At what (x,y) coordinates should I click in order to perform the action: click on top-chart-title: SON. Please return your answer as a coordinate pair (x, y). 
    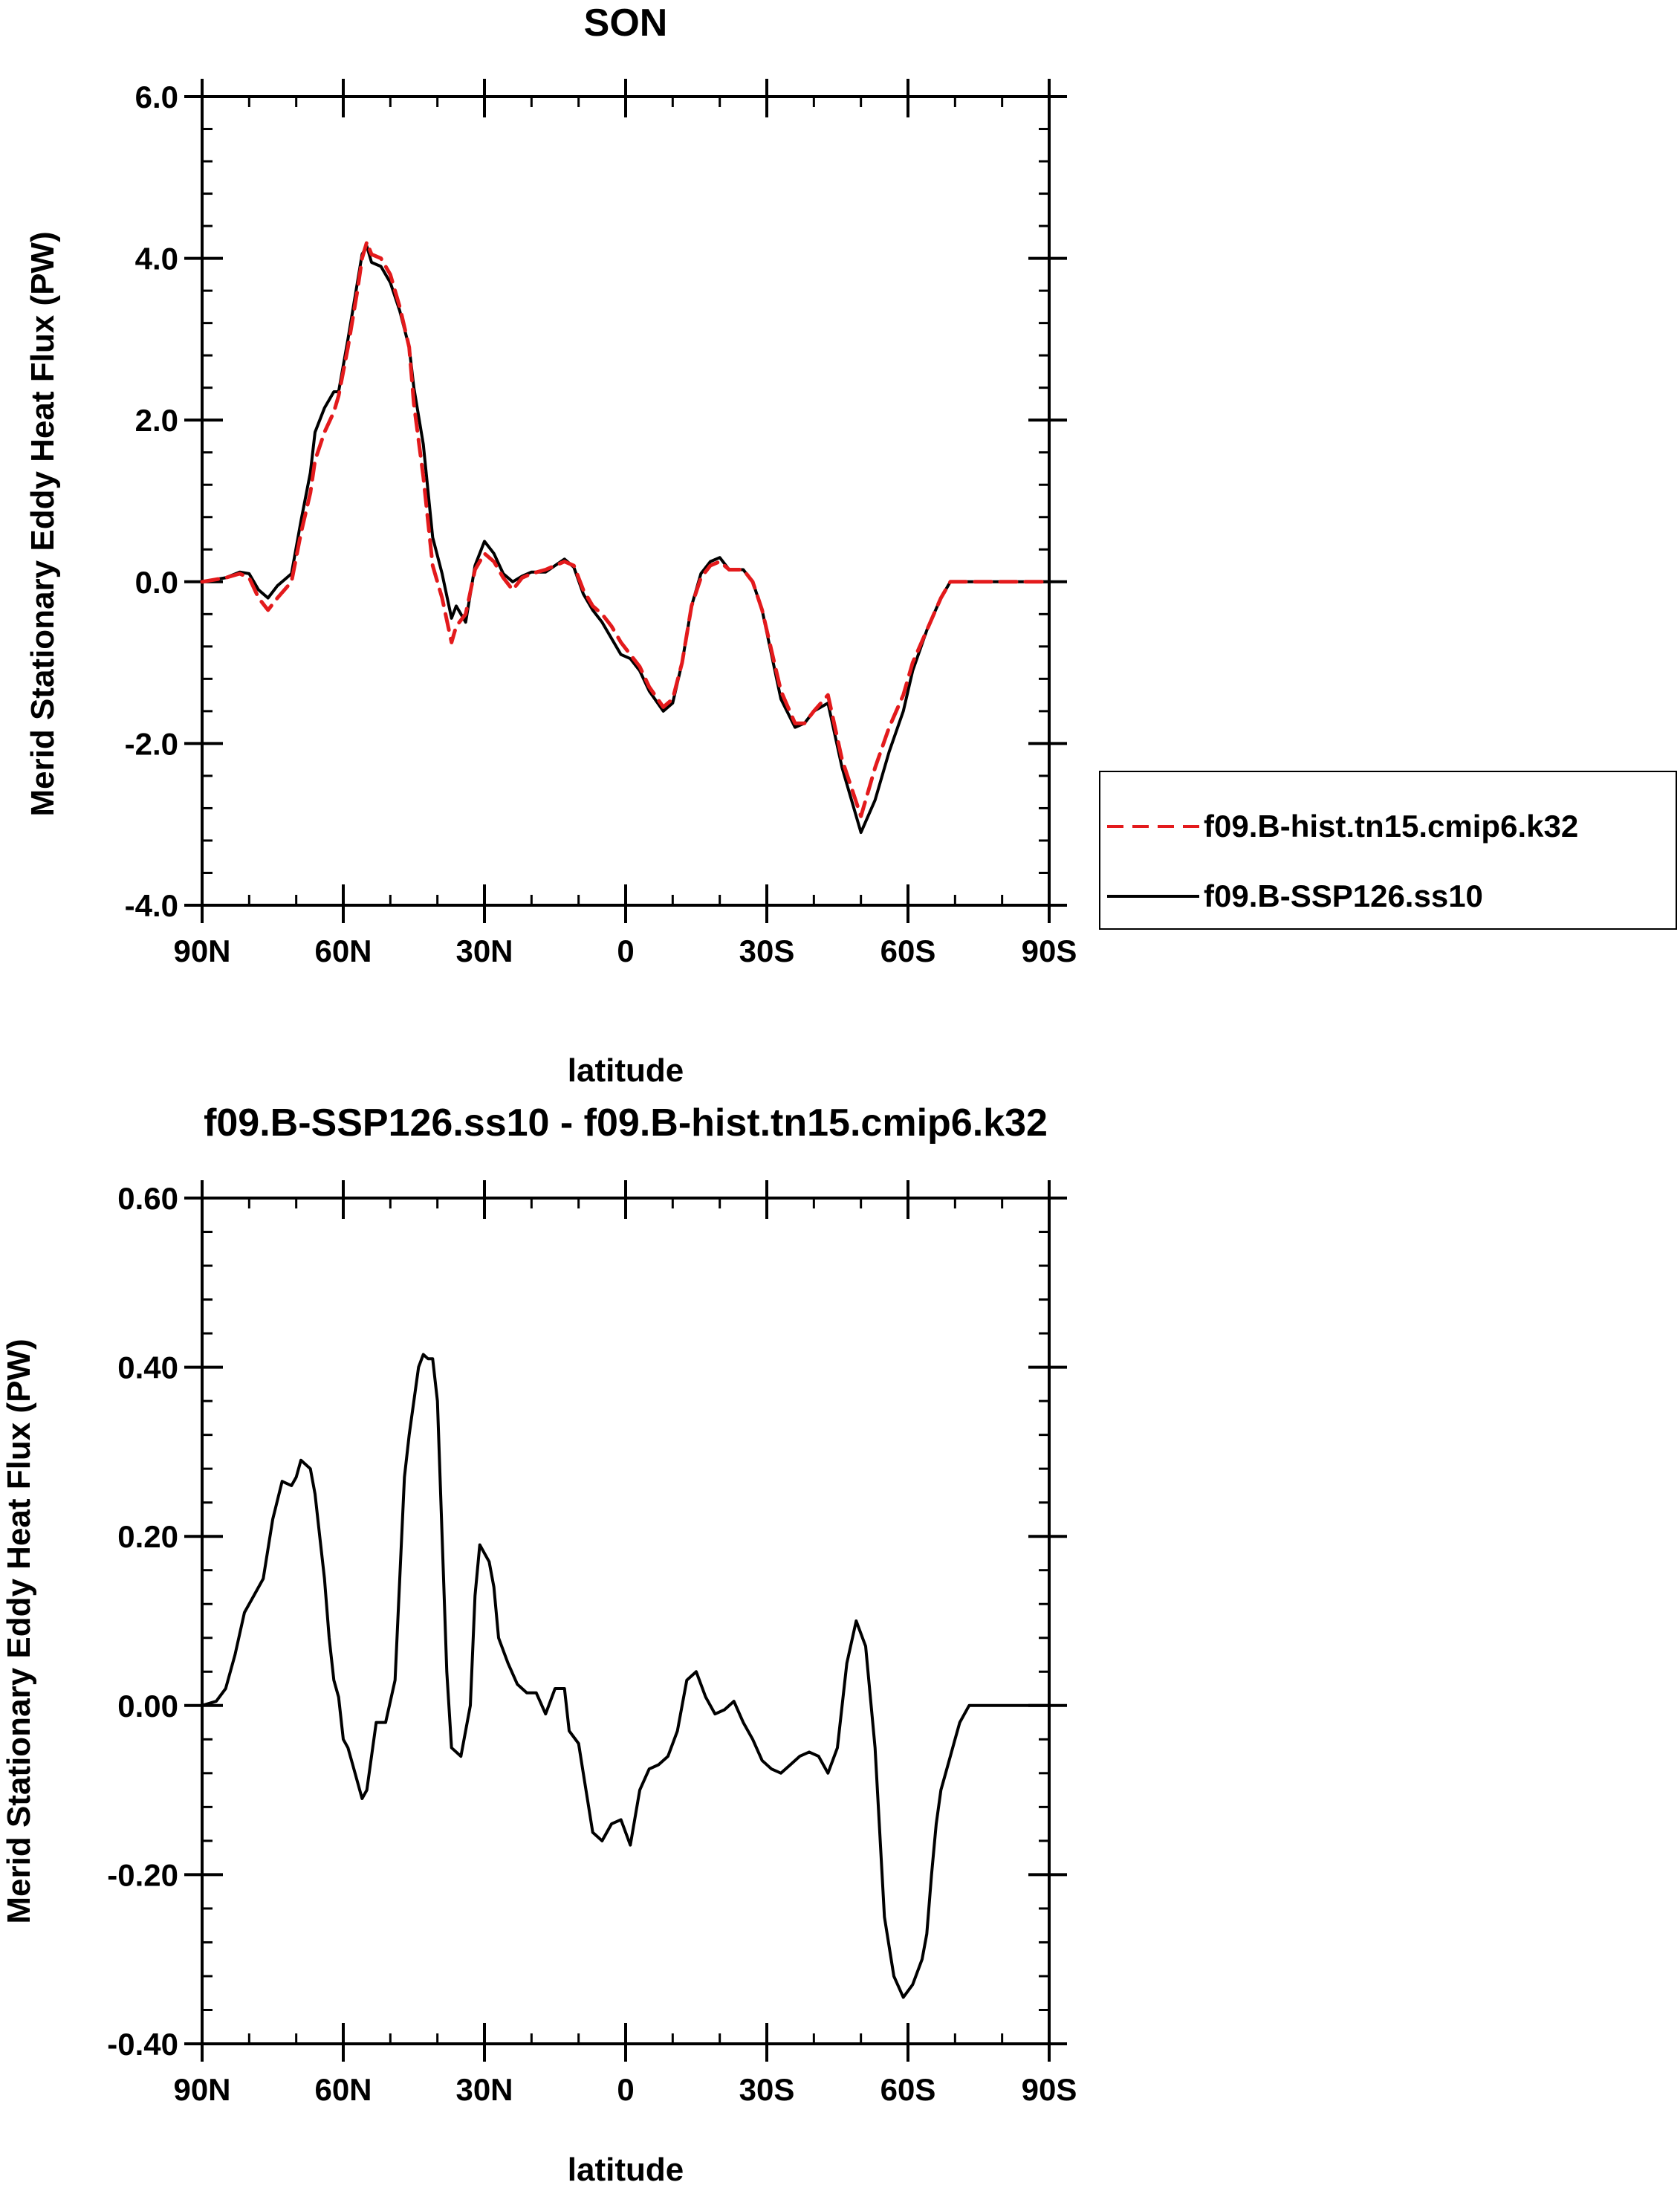
    Looking at the image, I should click on (626, 23).